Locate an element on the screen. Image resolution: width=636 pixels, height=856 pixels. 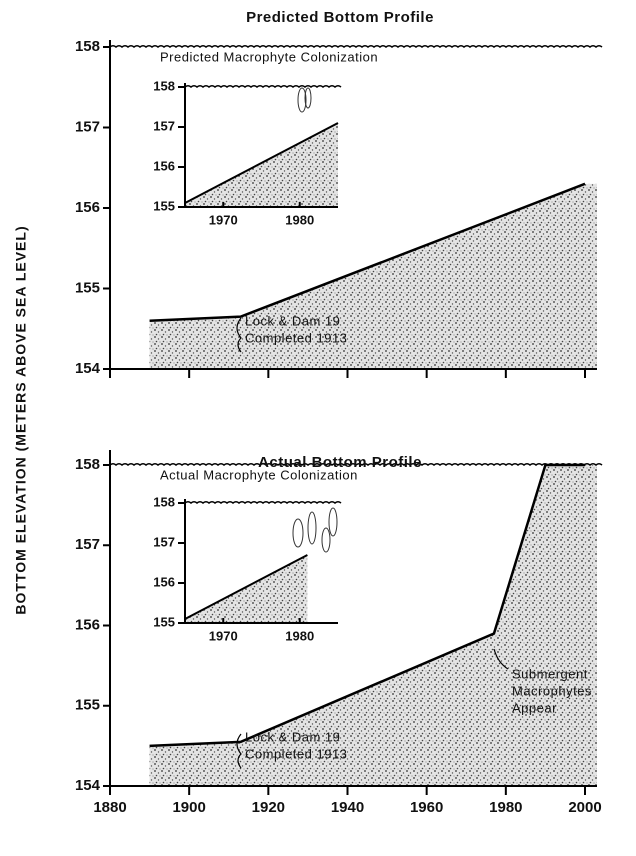
x-tick-label: 1940 is located at coordinates (347, 807).